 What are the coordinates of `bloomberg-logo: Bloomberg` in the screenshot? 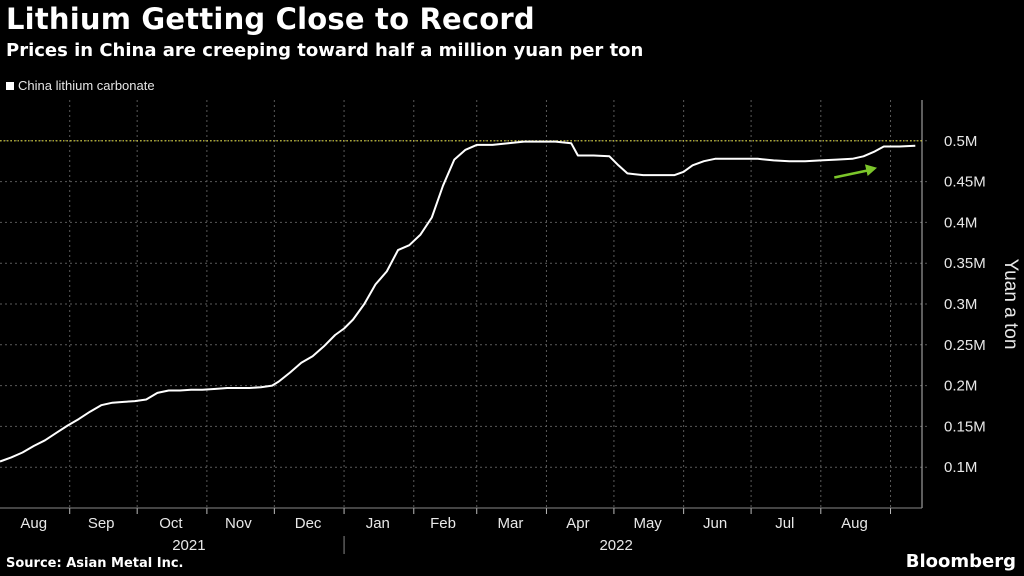 It's located at (960, 561).